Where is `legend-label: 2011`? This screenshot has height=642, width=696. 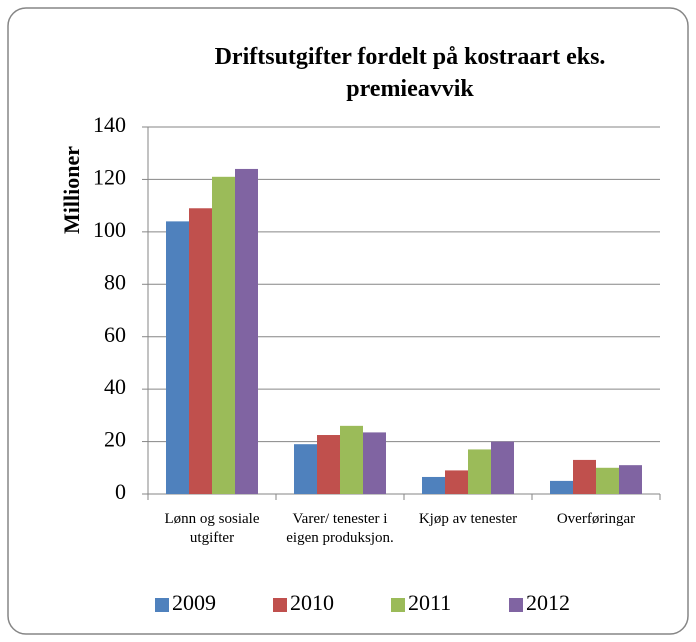 legend-label: 2011 is located at coordinates (429, 602).